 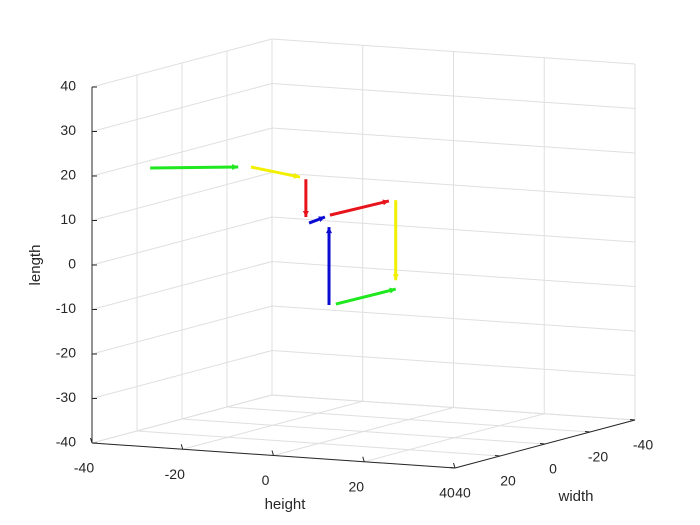 I want to click on x-axis-label: height, so click(x=286, y=504).